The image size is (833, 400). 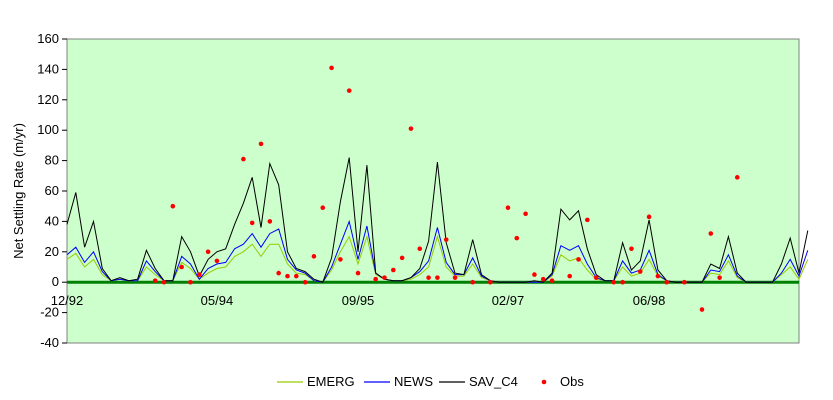 What do you see at coordinates (508, 300) in the screenshot?
I see `x-tick-label: 02/97` at bounding box center [508, 300].